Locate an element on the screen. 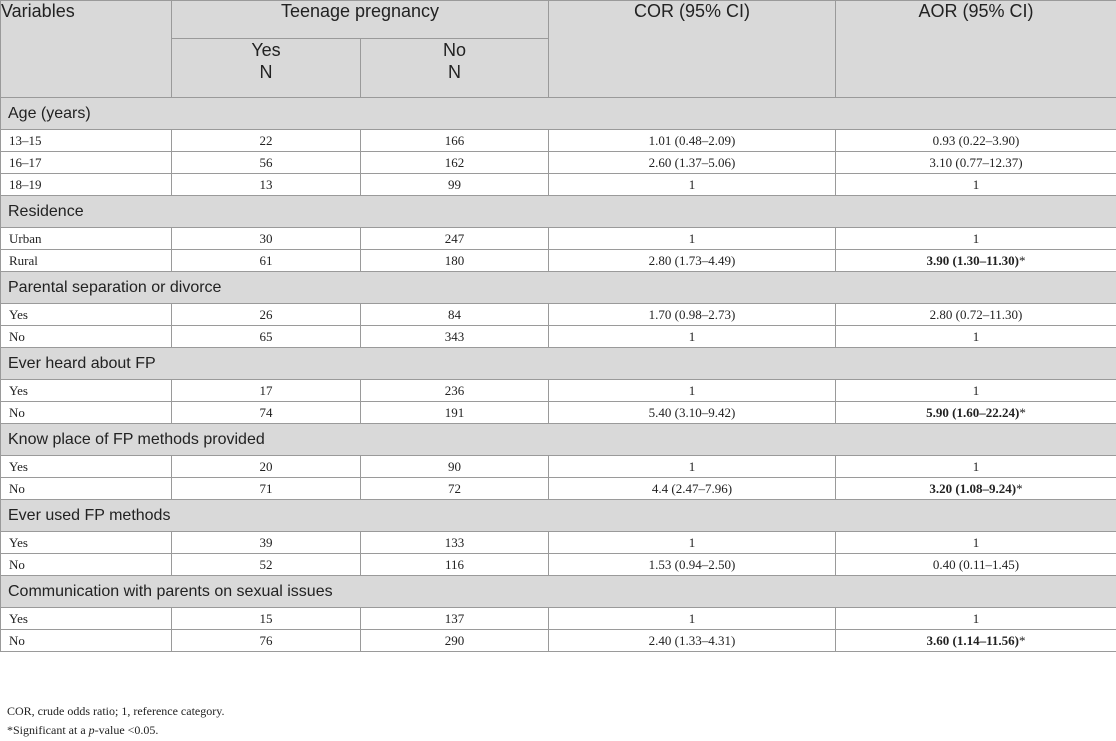  table-row: Yes 15 137 1 1 is located at coordinates (558, 618).